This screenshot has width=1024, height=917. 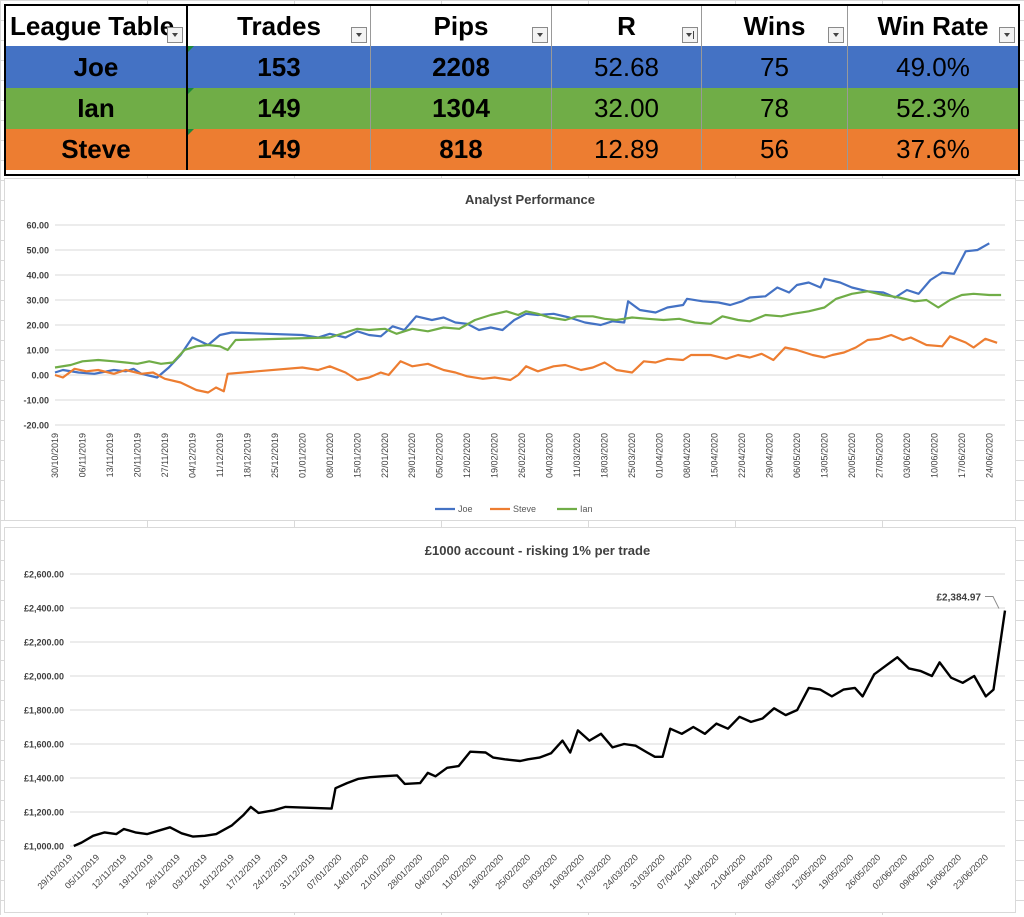 What do you see at coordinates (575, 509) in the screenshot?
I see `legend-item-ian: Ian` at bounding box center [575, 509].